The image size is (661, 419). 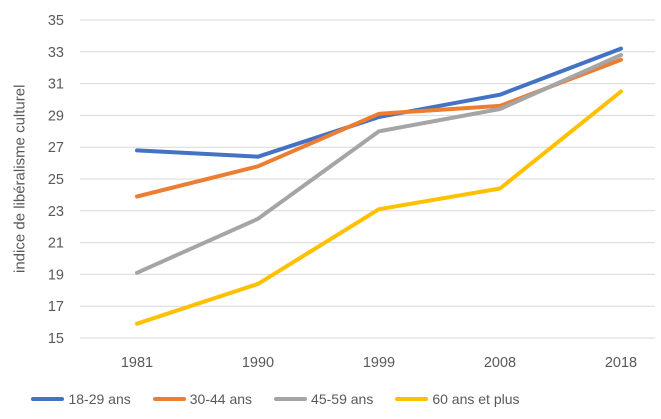 I want to click on x-tick-label-2008: 2008, so click(x=500, y=363).